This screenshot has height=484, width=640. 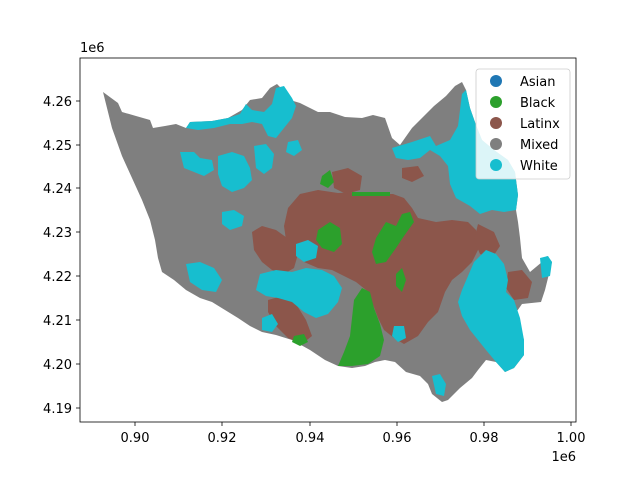 I want to click on region-white-south-center, so click(x=270, y=323).